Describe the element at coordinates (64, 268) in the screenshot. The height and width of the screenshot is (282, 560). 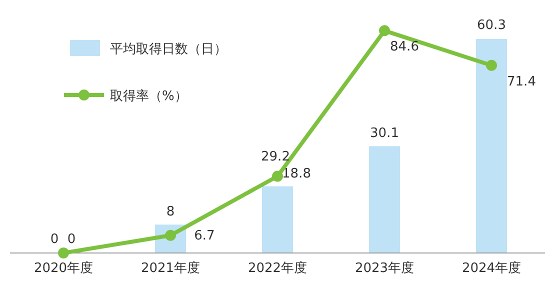
I see `x-tick-label: 2020年度` at that location.